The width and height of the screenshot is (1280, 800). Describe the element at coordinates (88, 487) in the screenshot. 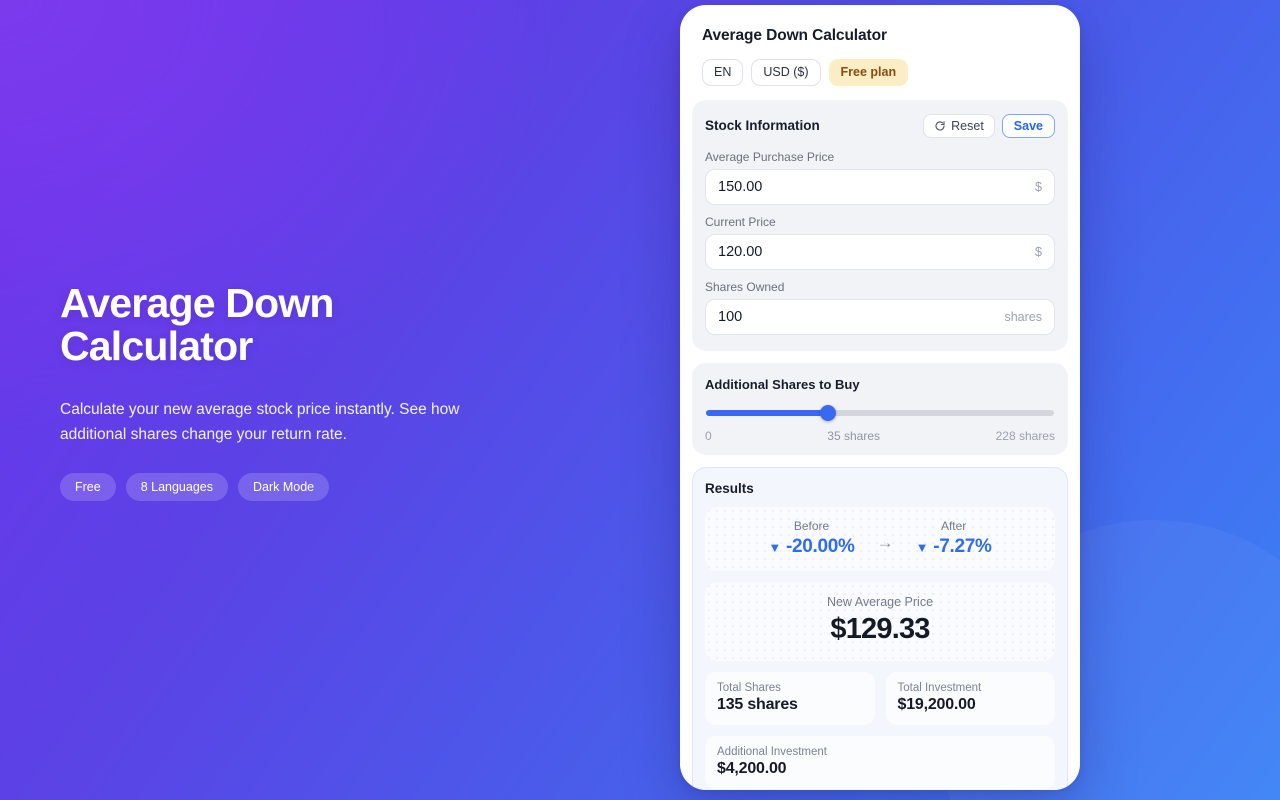

I see `chip-free: Free` at that location.